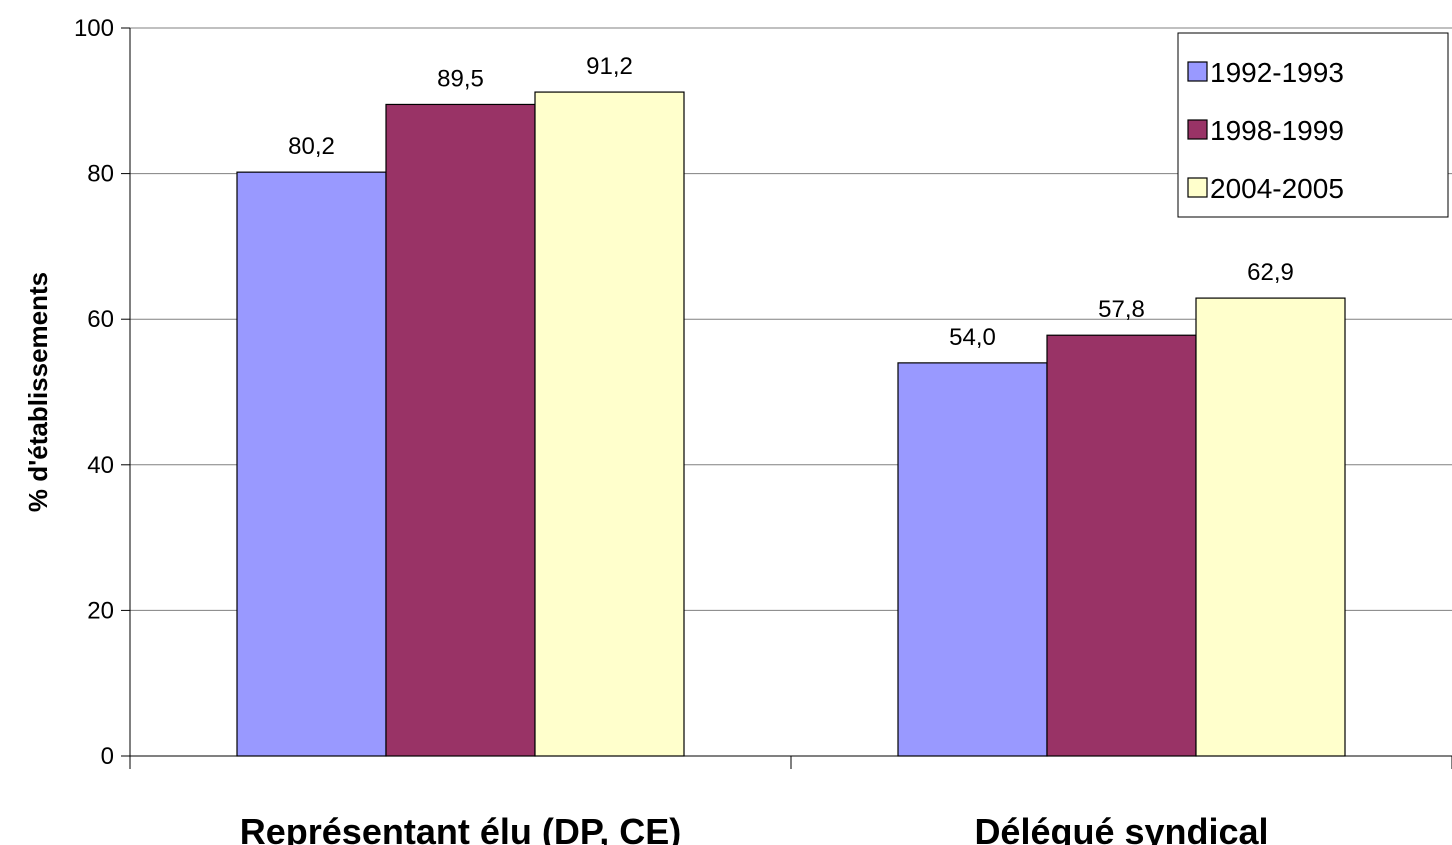 This screenshot has width=1452, height=845. What do you see at coordinates (1121, 309) in the screenshot?
I see `data-label: 57,8` at bounding box center [1121, 309].